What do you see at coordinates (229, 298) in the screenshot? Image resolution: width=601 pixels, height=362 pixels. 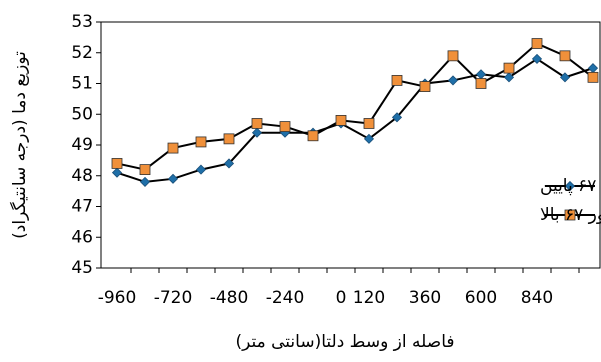 I see `x-tick-label: -480` at bounding box center [229, 298].